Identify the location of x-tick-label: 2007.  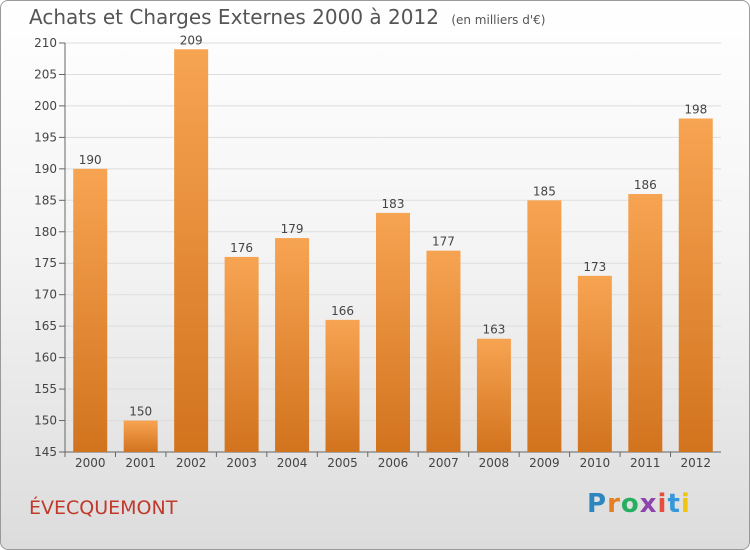
(443, 463).